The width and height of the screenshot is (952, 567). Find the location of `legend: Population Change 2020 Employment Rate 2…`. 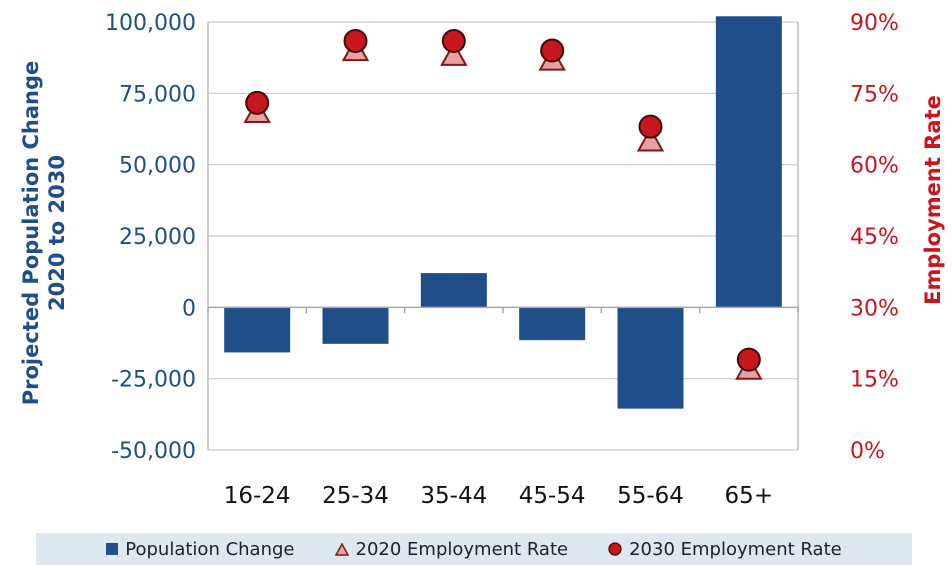

legend: Population Change 2020 Employment Rate 2… is located at coordinates (474, 549).